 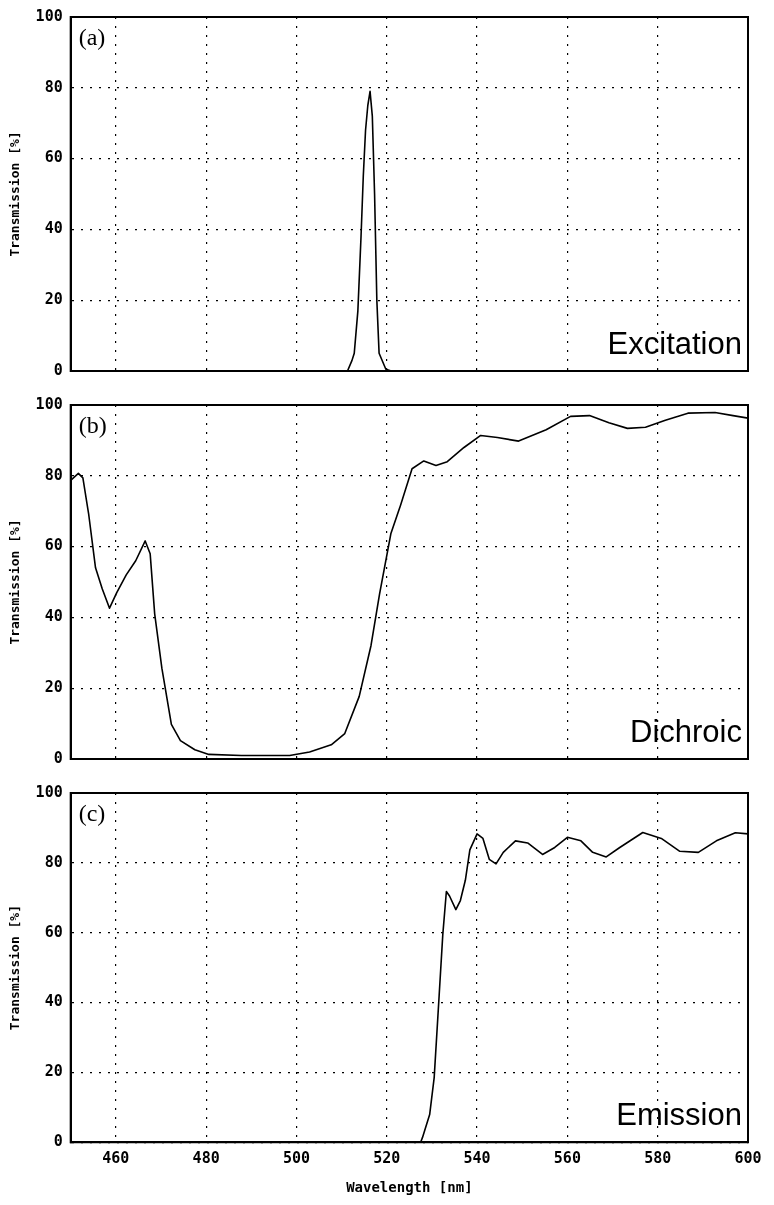 What do you see at coordinates (387, 1158) in the screenshot?
I see `x-tick-label: 520` at bounding box center [387, 1158].